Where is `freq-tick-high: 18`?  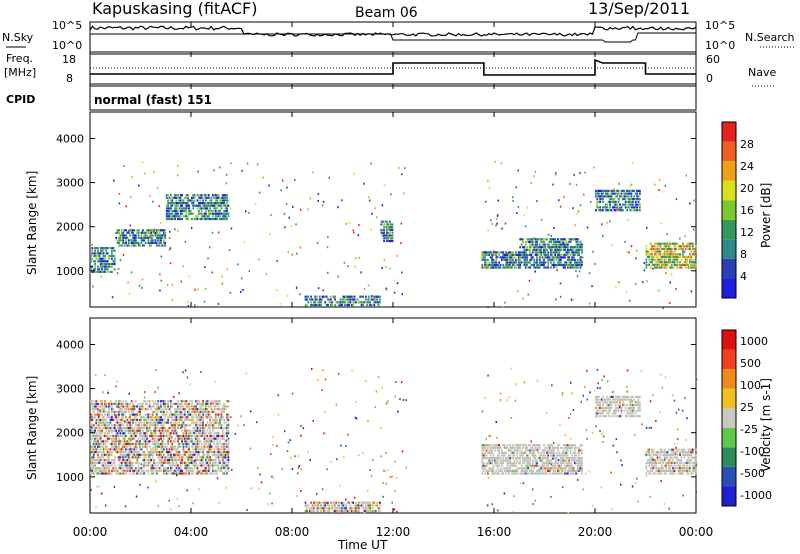 freq-tick-high: 18 is located at coordinates (69, 59).